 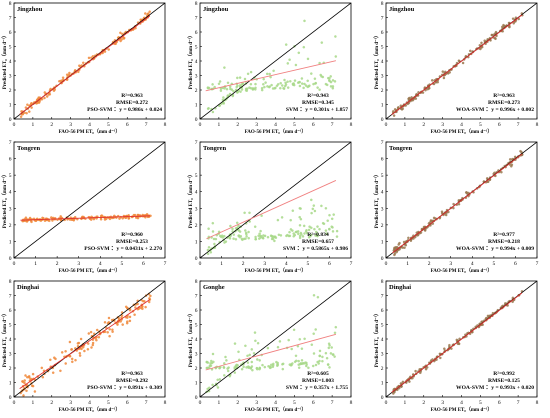 I want to click on x-tick-label: 5, so click(x=121, y=264).